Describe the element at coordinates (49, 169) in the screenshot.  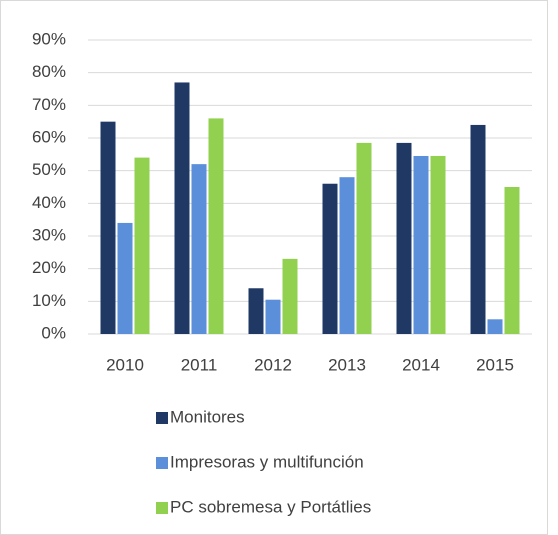
I see `y-tick-label: 50%` at that location.